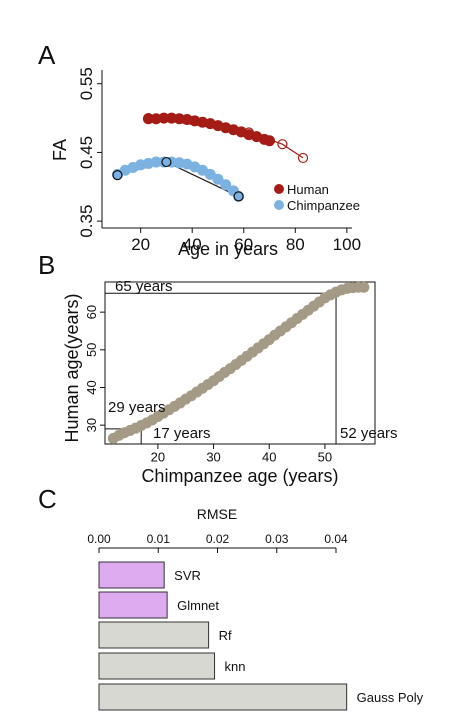 The width and height of the screenshot is (474, 726). Describe the element at coordinates (144, 286) in the screenshot. I see `annotation-65-years: 65 years` at that location.